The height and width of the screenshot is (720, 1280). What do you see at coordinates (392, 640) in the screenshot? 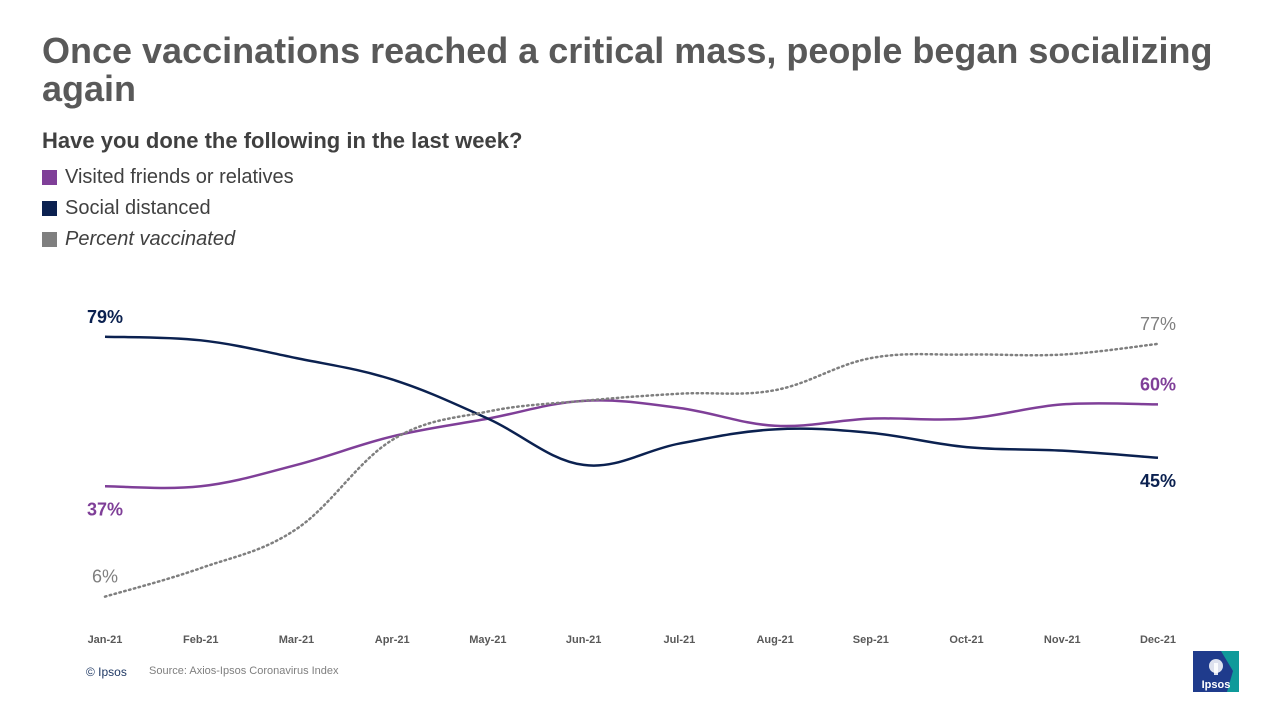
I see `x-tick-label: Apr-21` at bounding box center [392, 640].